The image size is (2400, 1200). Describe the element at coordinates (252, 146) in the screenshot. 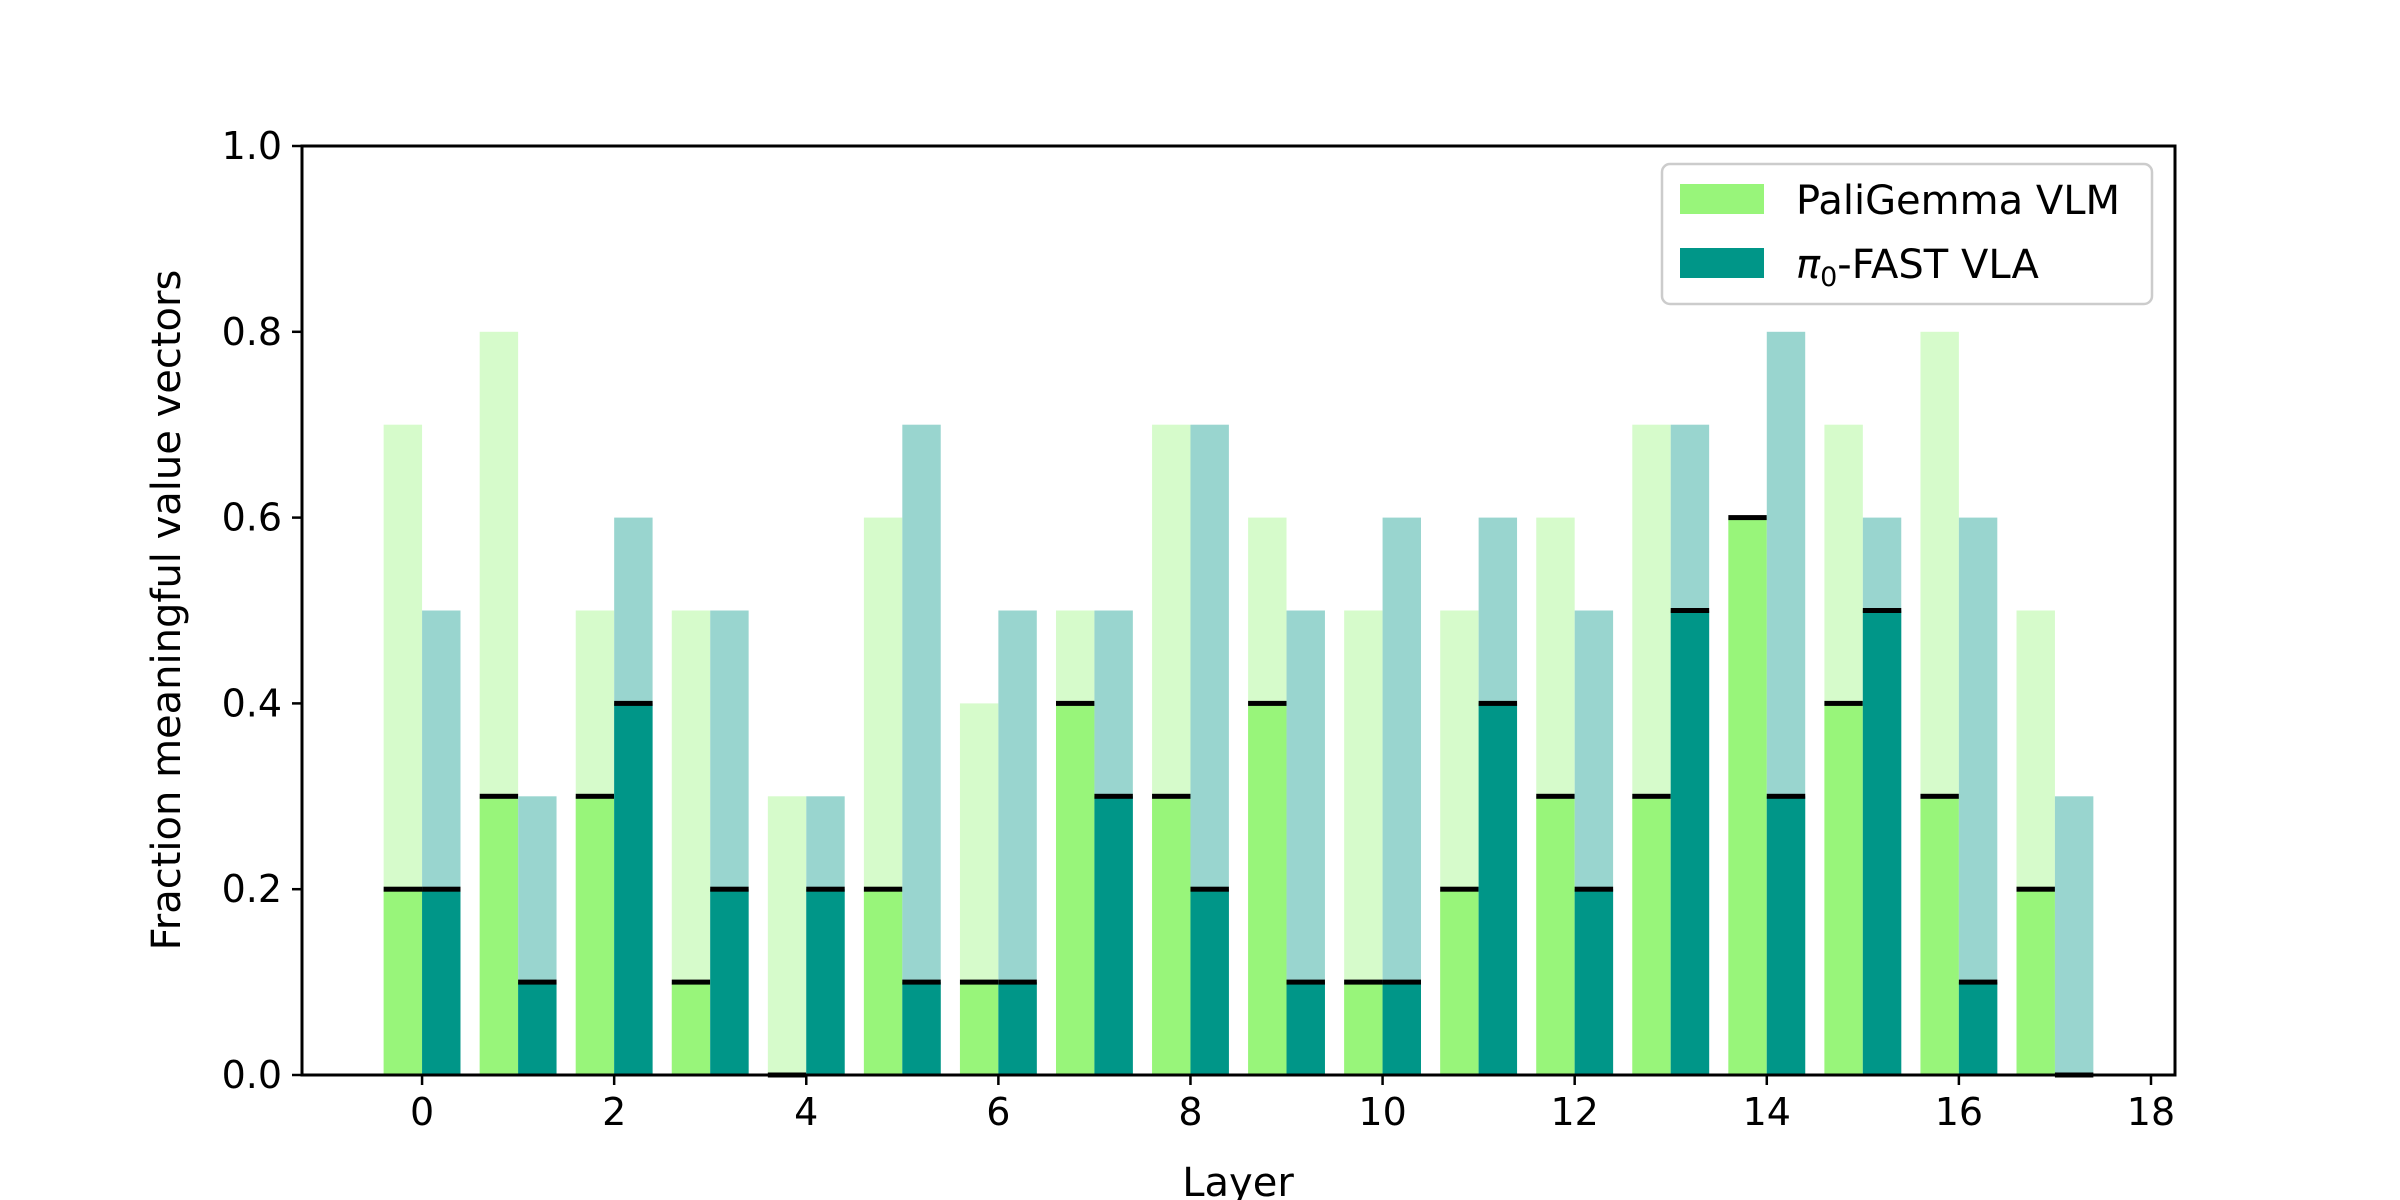

I see `y-tick-label-1.0: 1.0` at that location.